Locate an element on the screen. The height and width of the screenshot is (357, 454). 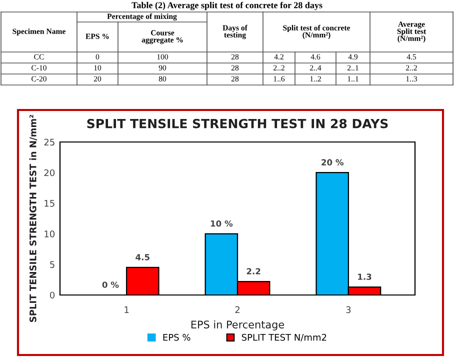
legend-label: EPS % is located at coordinates (176, 337).